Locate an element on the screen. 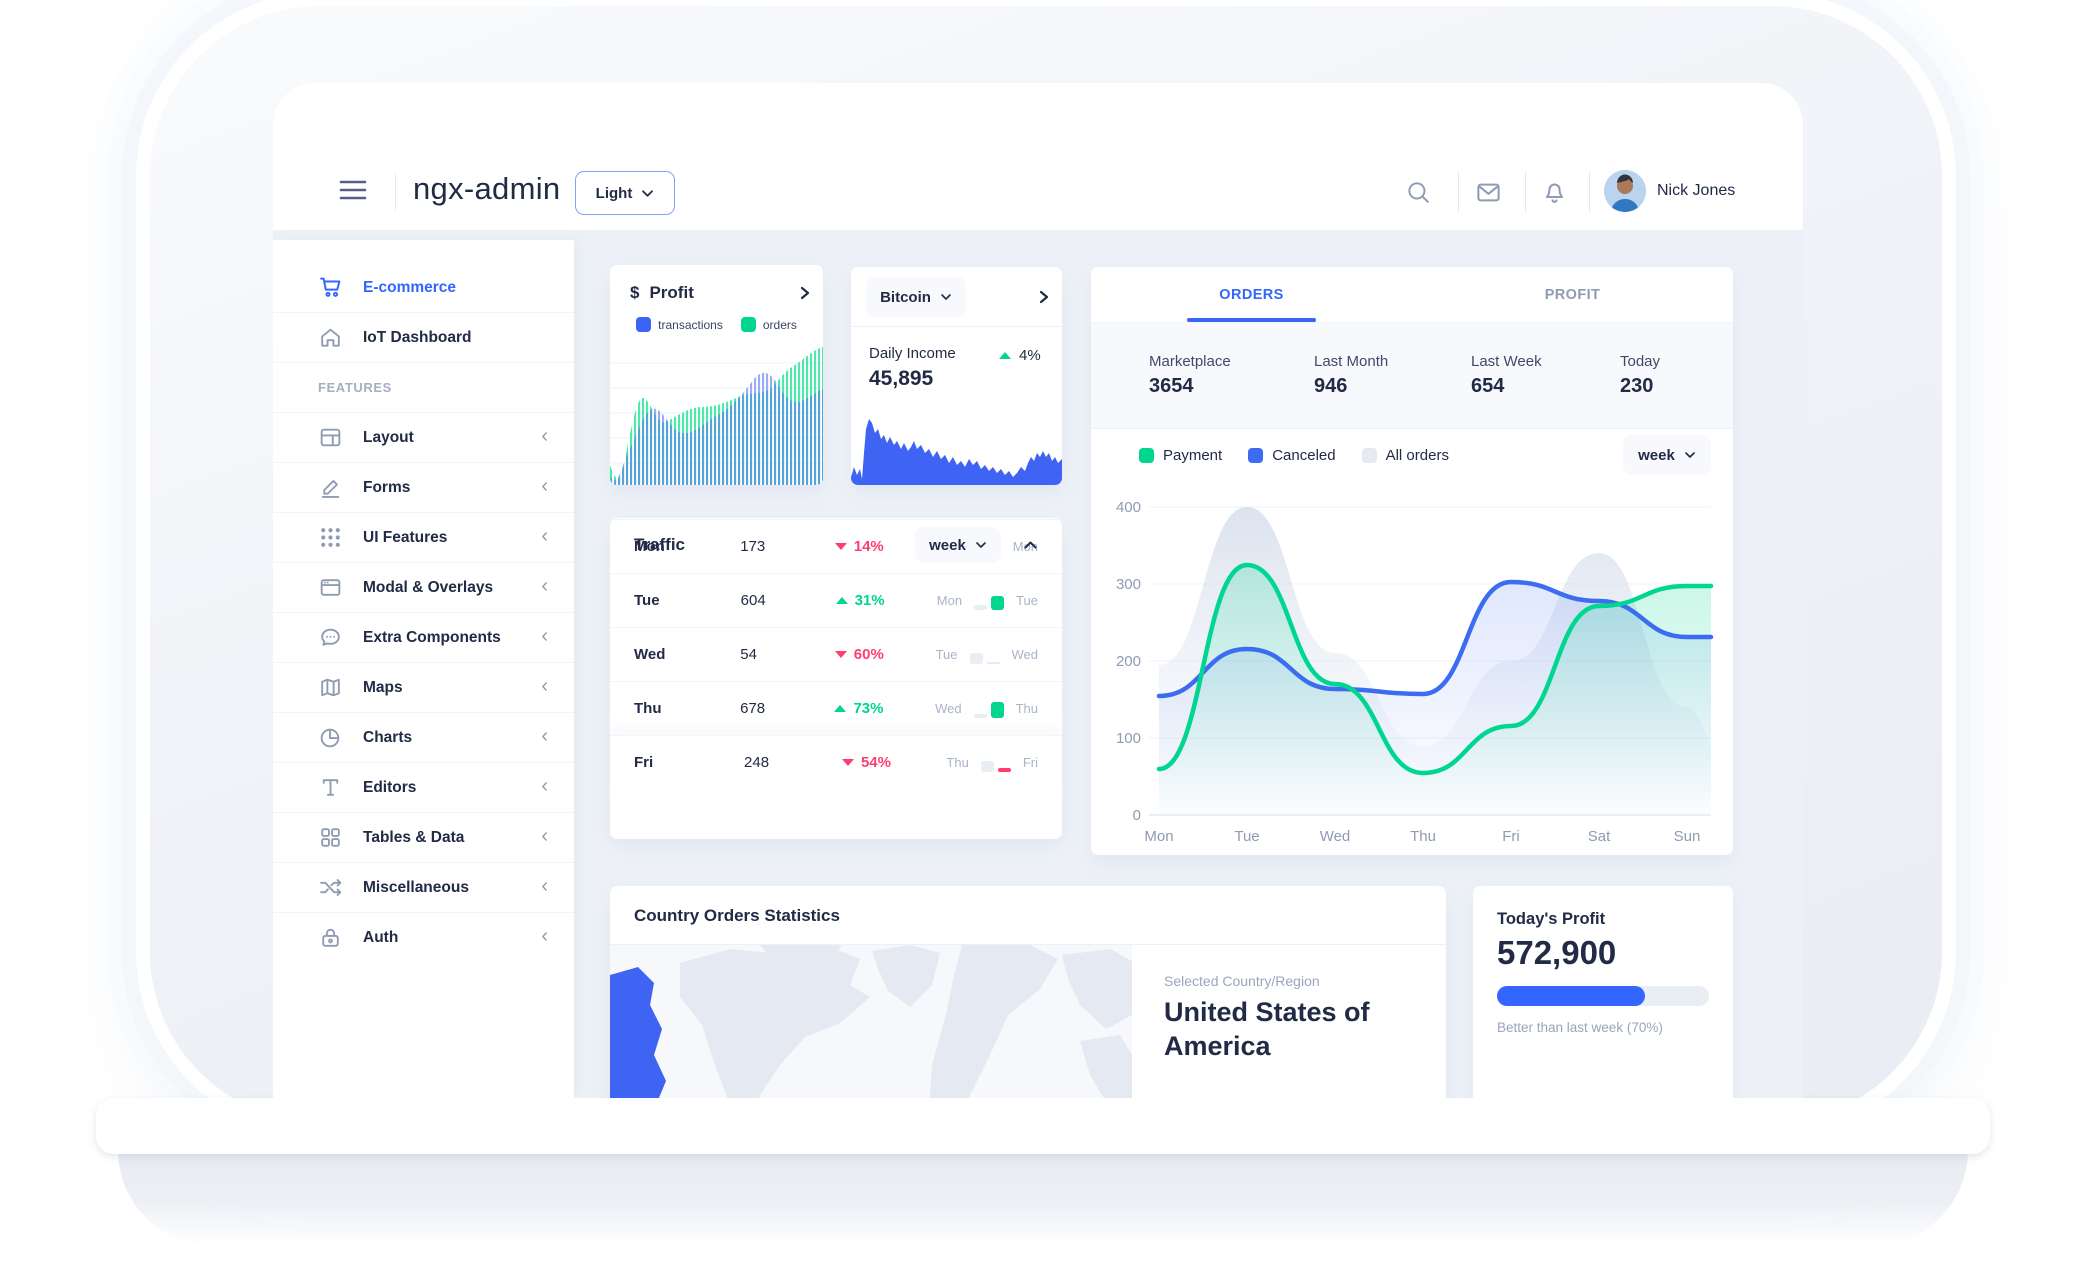 This screenshot has height=1267, width=2084. traffic-period-select: week is located at coordinates (958, 545).